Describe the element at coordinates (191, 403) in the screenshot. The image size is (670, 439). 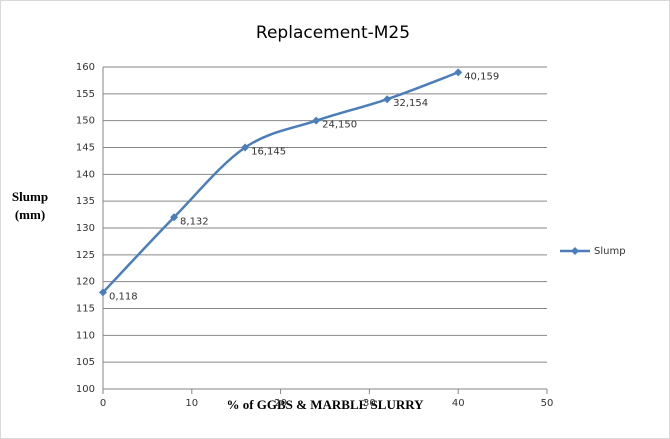
I see `x-tick-label: 10` at that location.